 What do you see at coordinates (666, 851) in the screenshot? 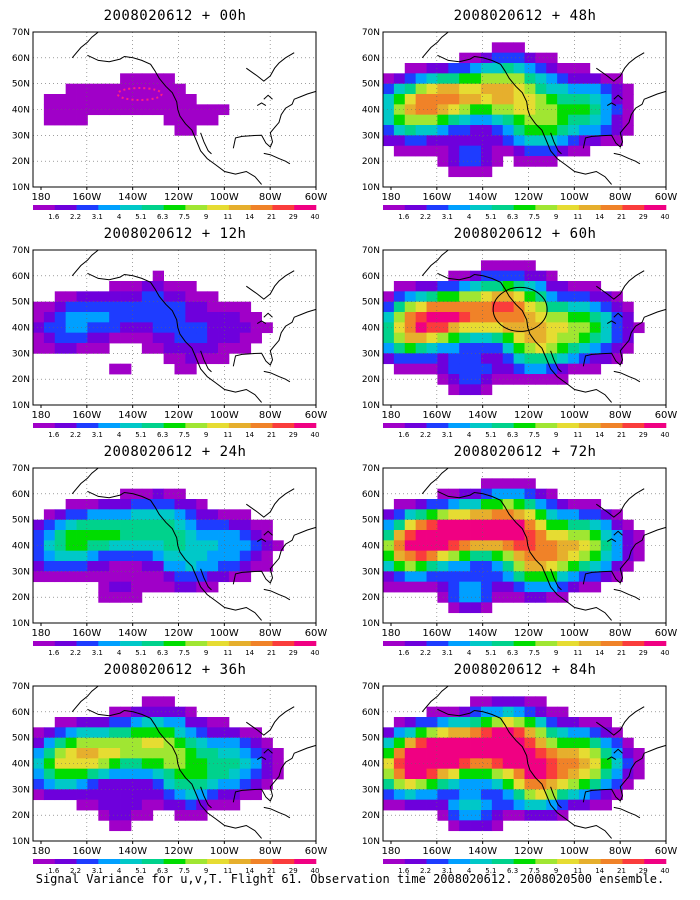
I see `x-tick-label: 60W` at bounding box center [666, 851].